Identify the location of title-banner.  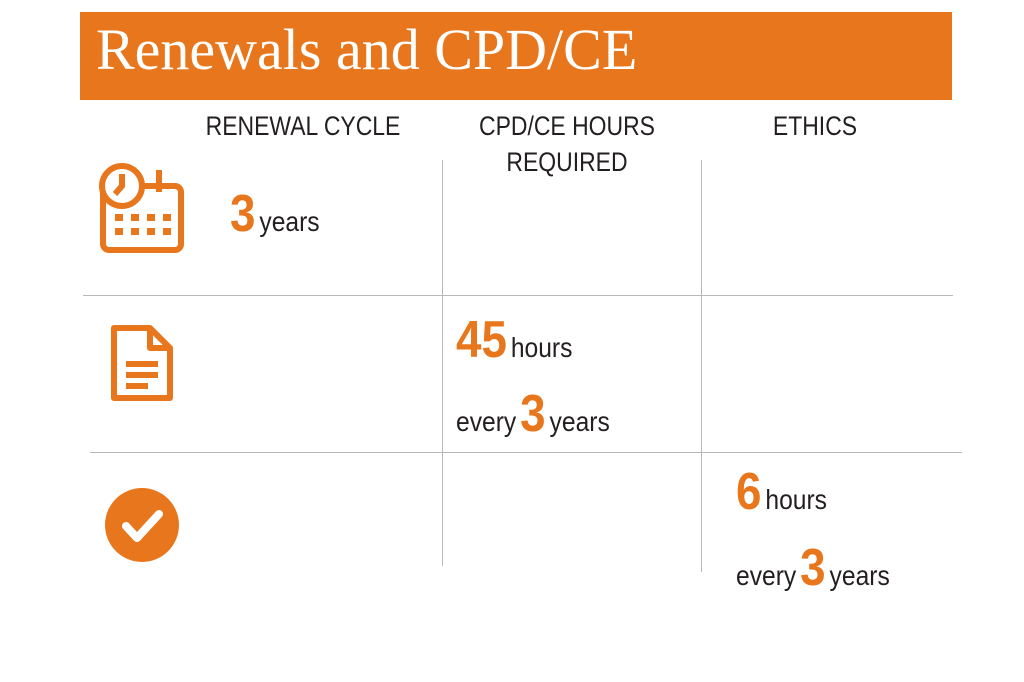
(516, 56).